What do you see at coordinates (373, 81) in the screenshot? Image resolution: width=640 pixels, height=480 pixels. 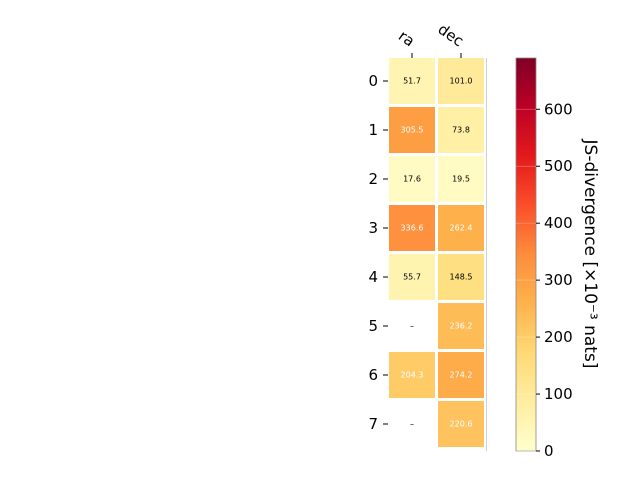 I see `row-label: 0` at bounding box center [373, 81].